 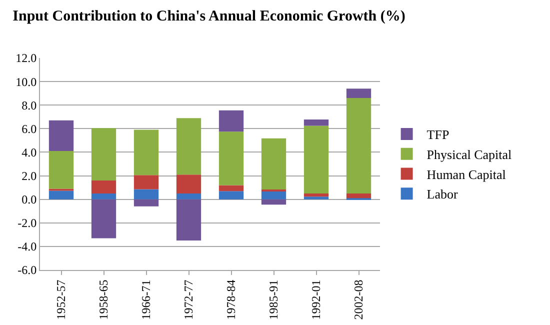 What do you see at coordinates (442, 194) in the screenshot?
I see `legend-label: Labor` at bounding box center [442, 194].